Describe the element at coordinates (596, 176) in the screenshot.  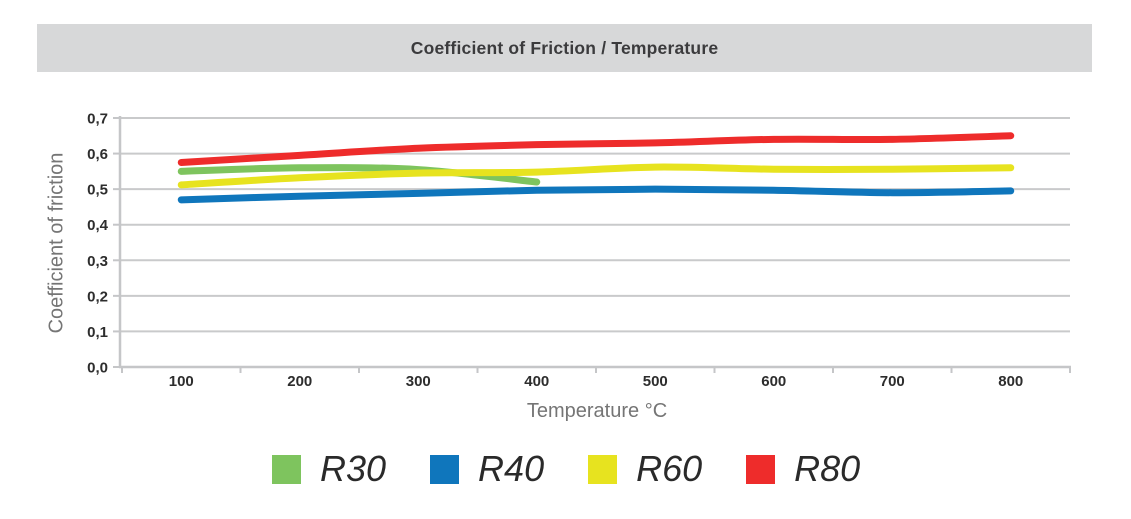
I see `series-line-R60` at that location.